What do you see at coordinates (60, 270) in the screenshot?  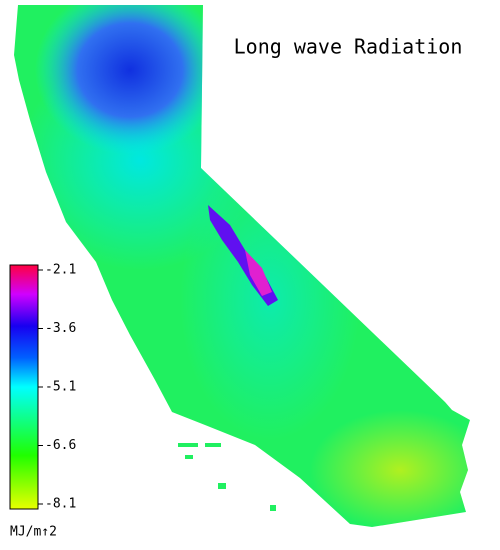 I see `colorbar-tick-label: -2.1` at bounding box center [60, 270].